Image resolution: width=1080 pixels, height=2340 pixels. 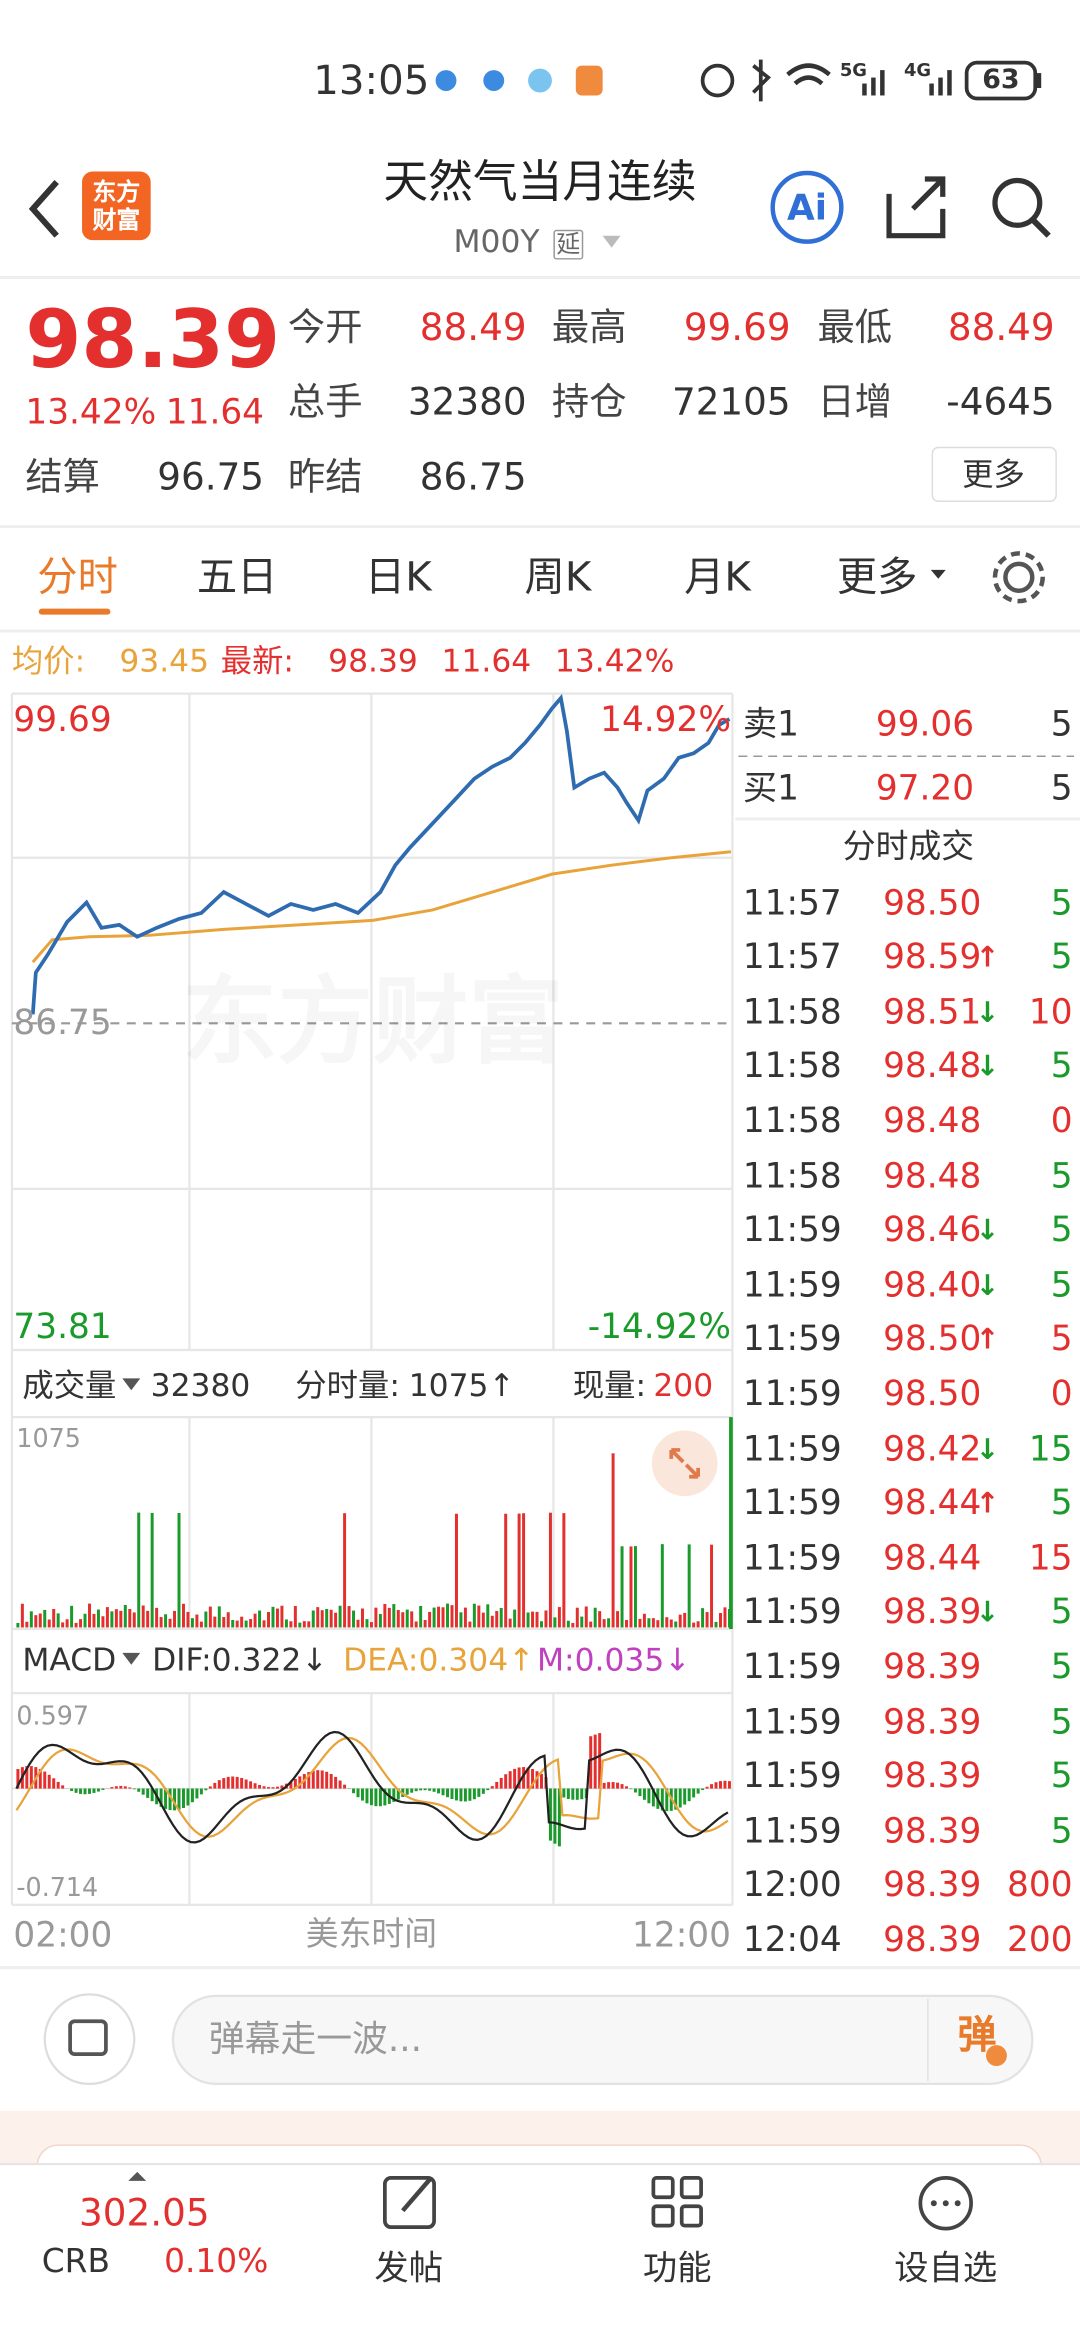 I want to click on nav-item: 功能, so click(x=677, y=2268).